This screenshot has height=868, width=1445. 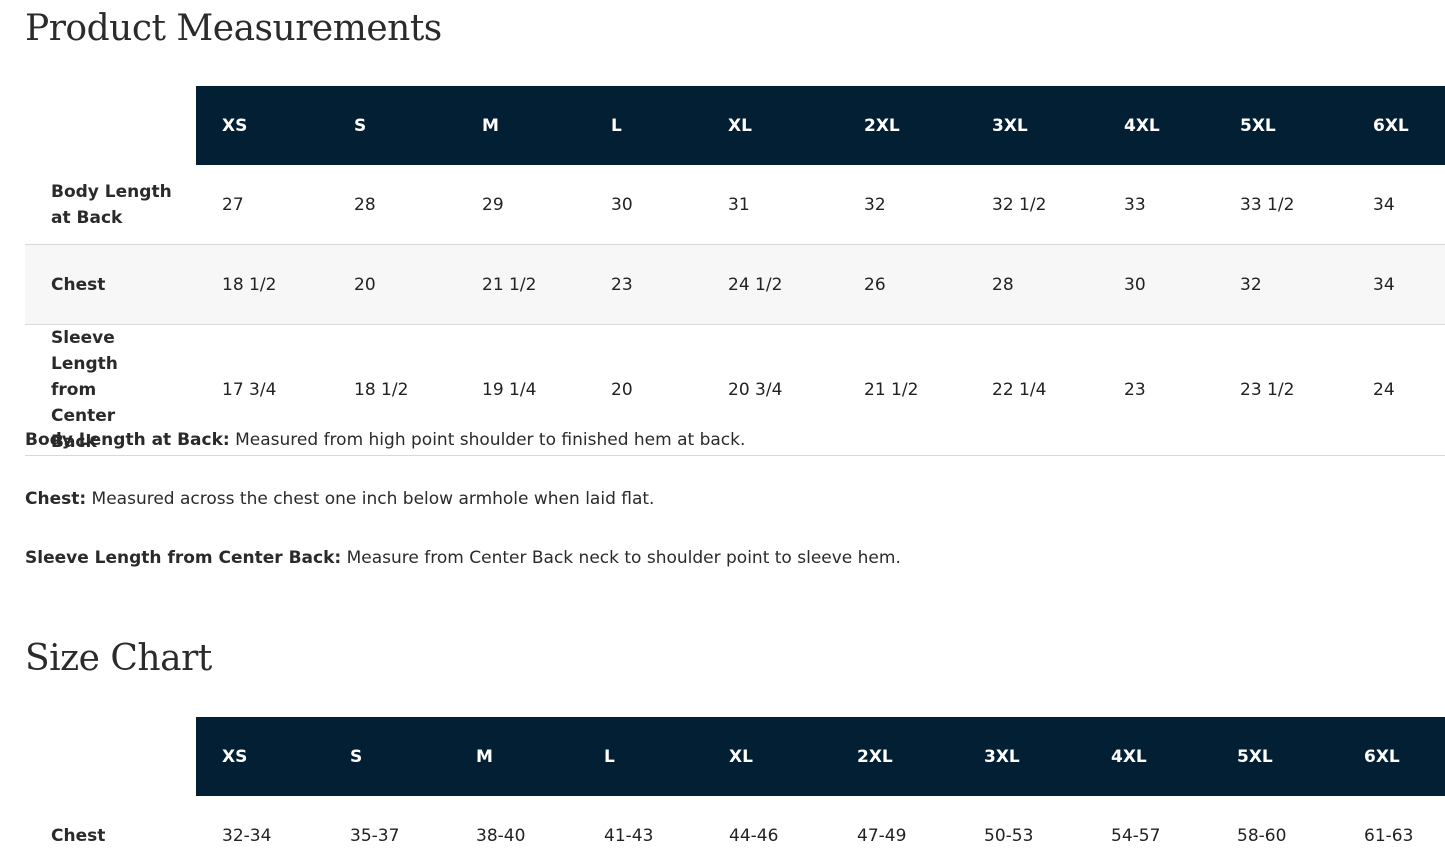 I want to click on table-cell: 33, so click(x=1156, y=205).